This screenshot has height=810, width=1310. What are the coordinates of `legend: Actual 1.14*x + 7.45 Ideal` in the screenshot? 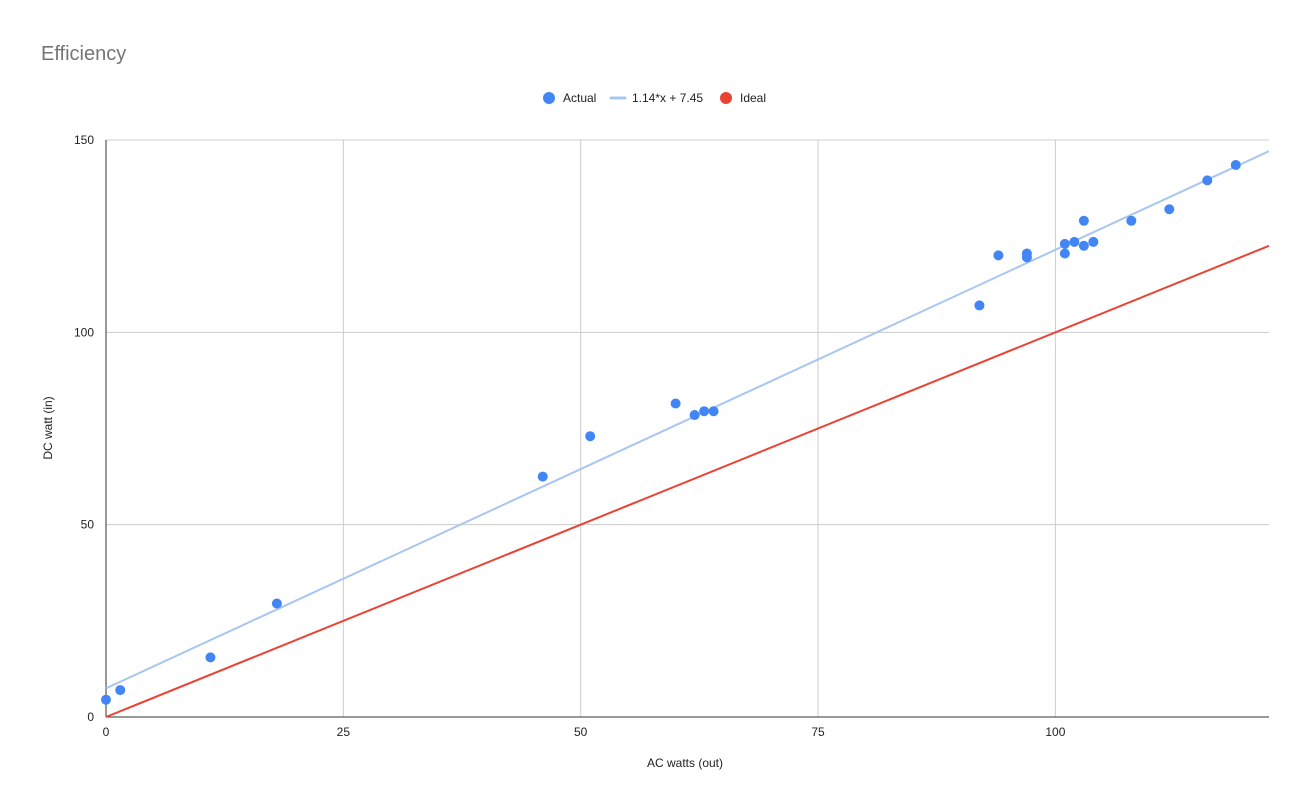 It's located at (654, 98).